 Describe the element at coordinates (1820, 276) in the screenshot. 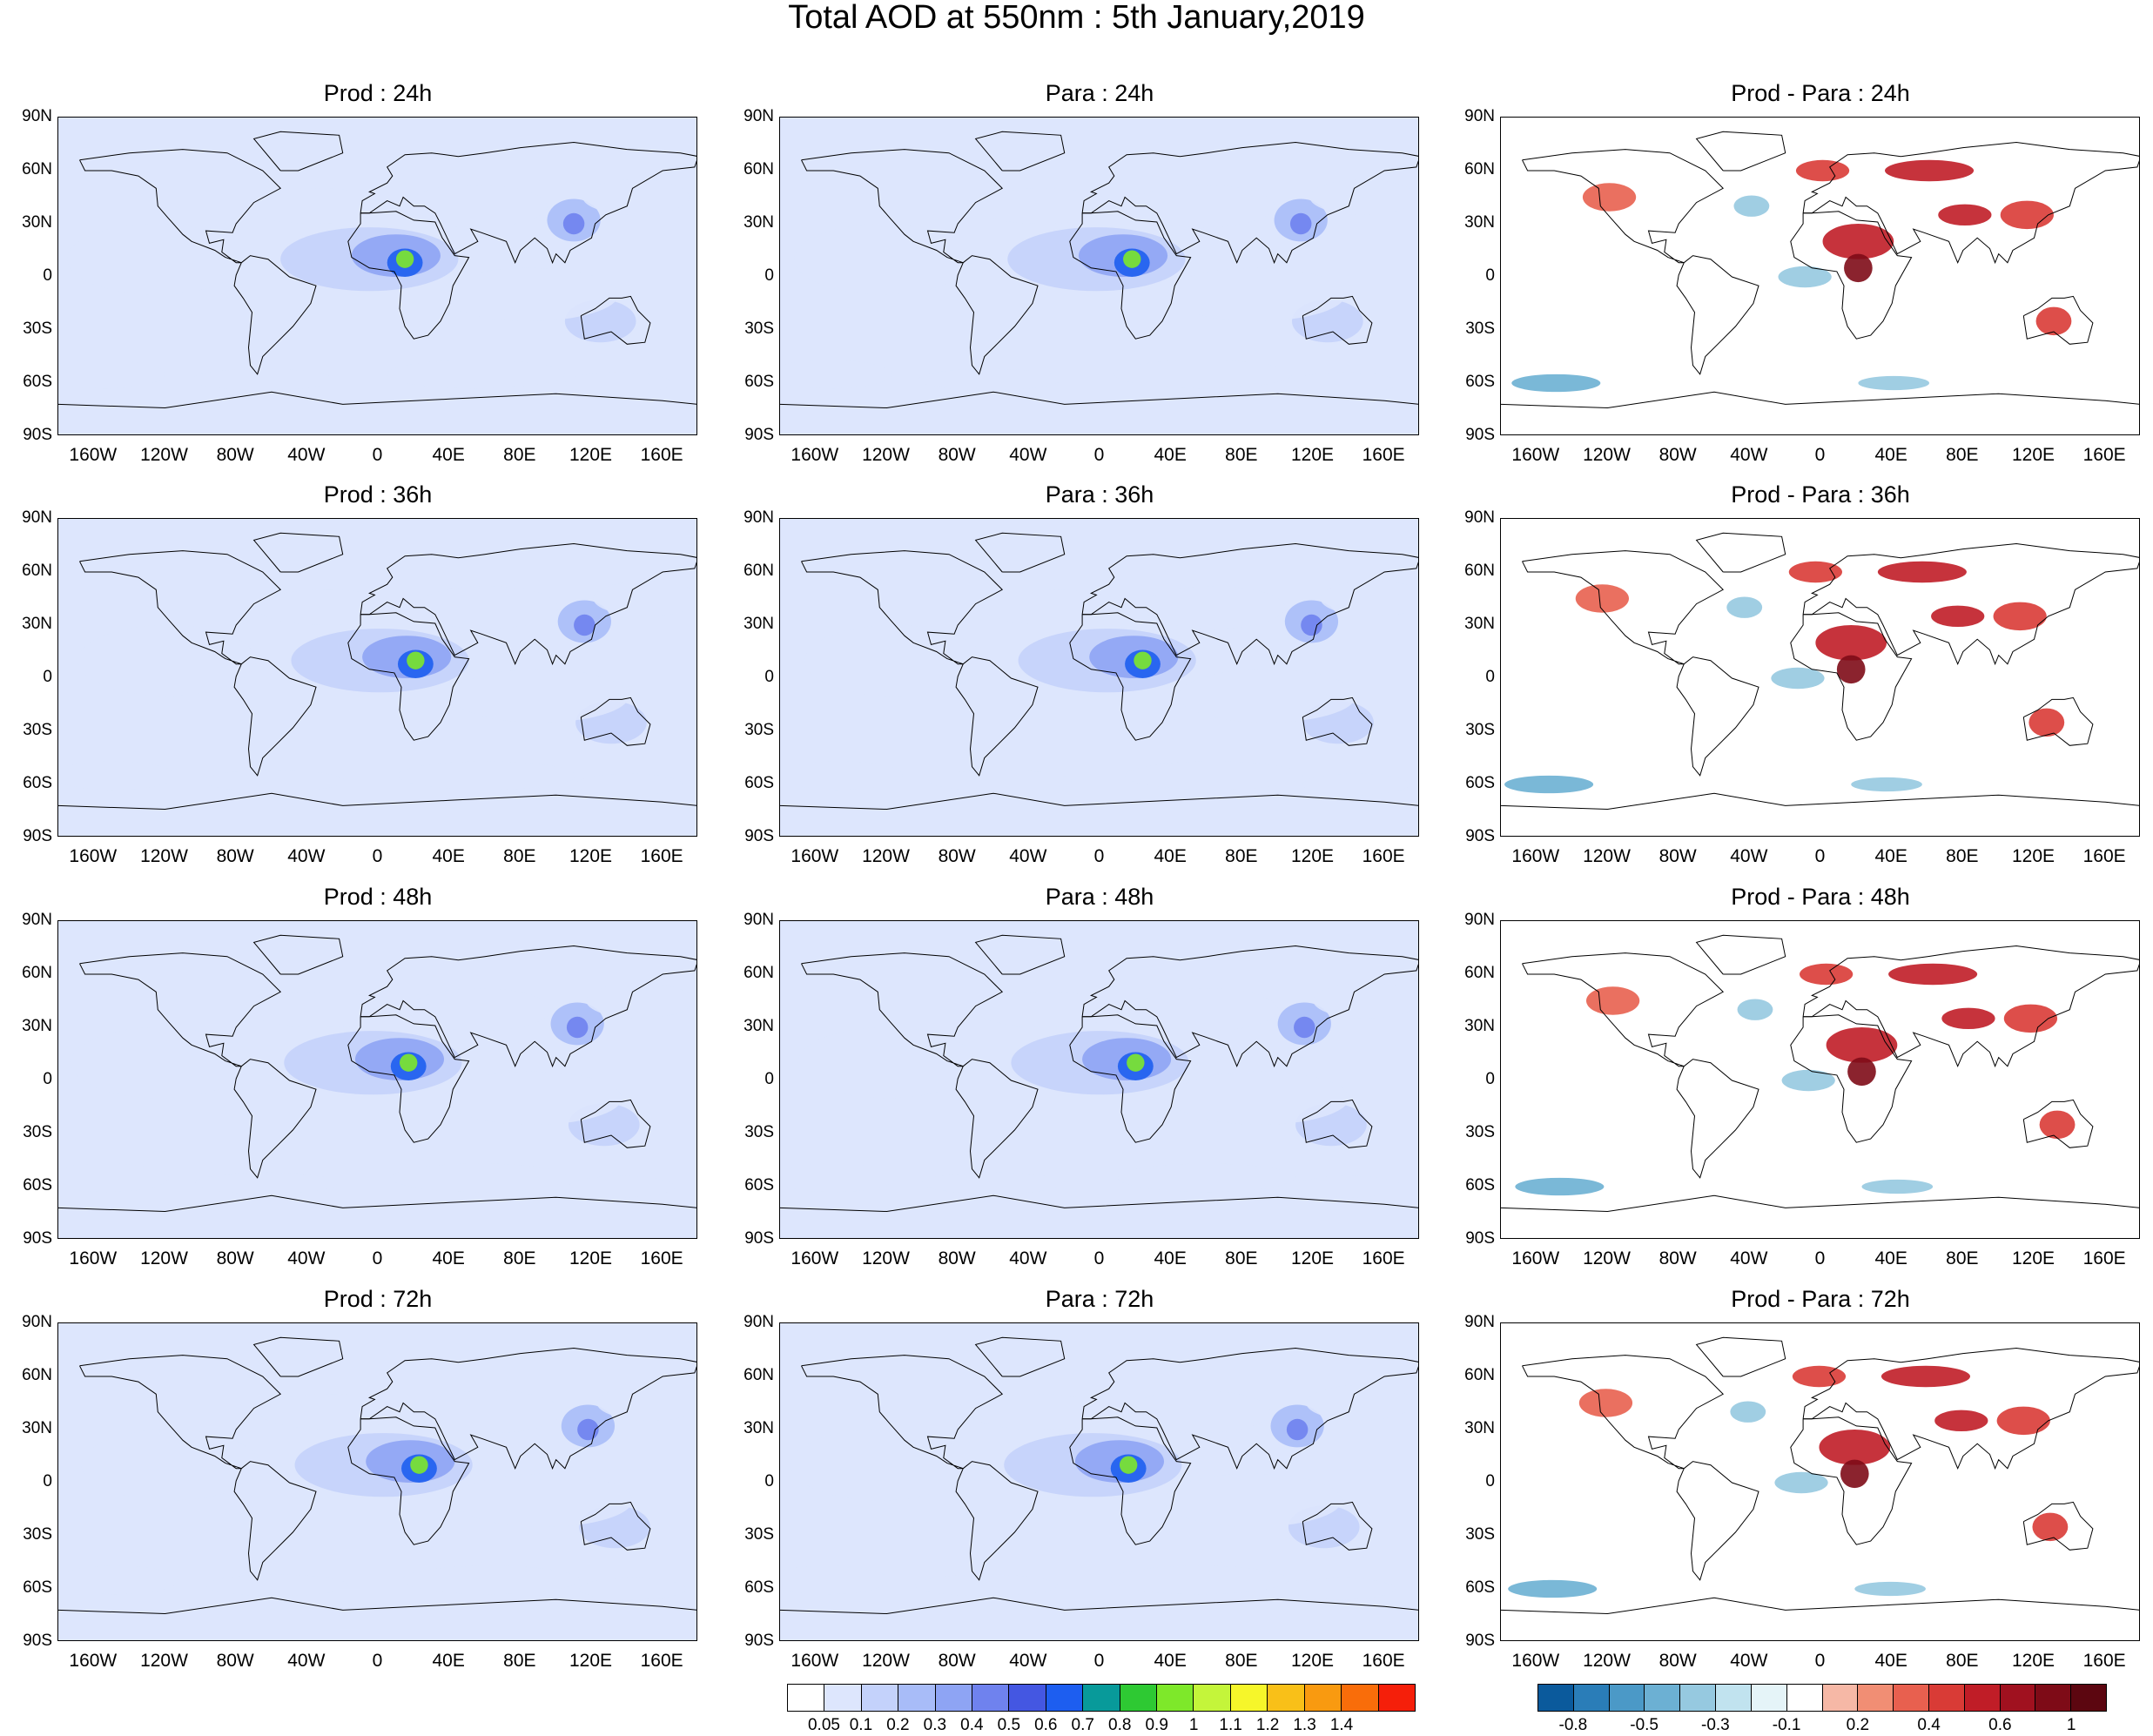

I see `map-panel` at that location.